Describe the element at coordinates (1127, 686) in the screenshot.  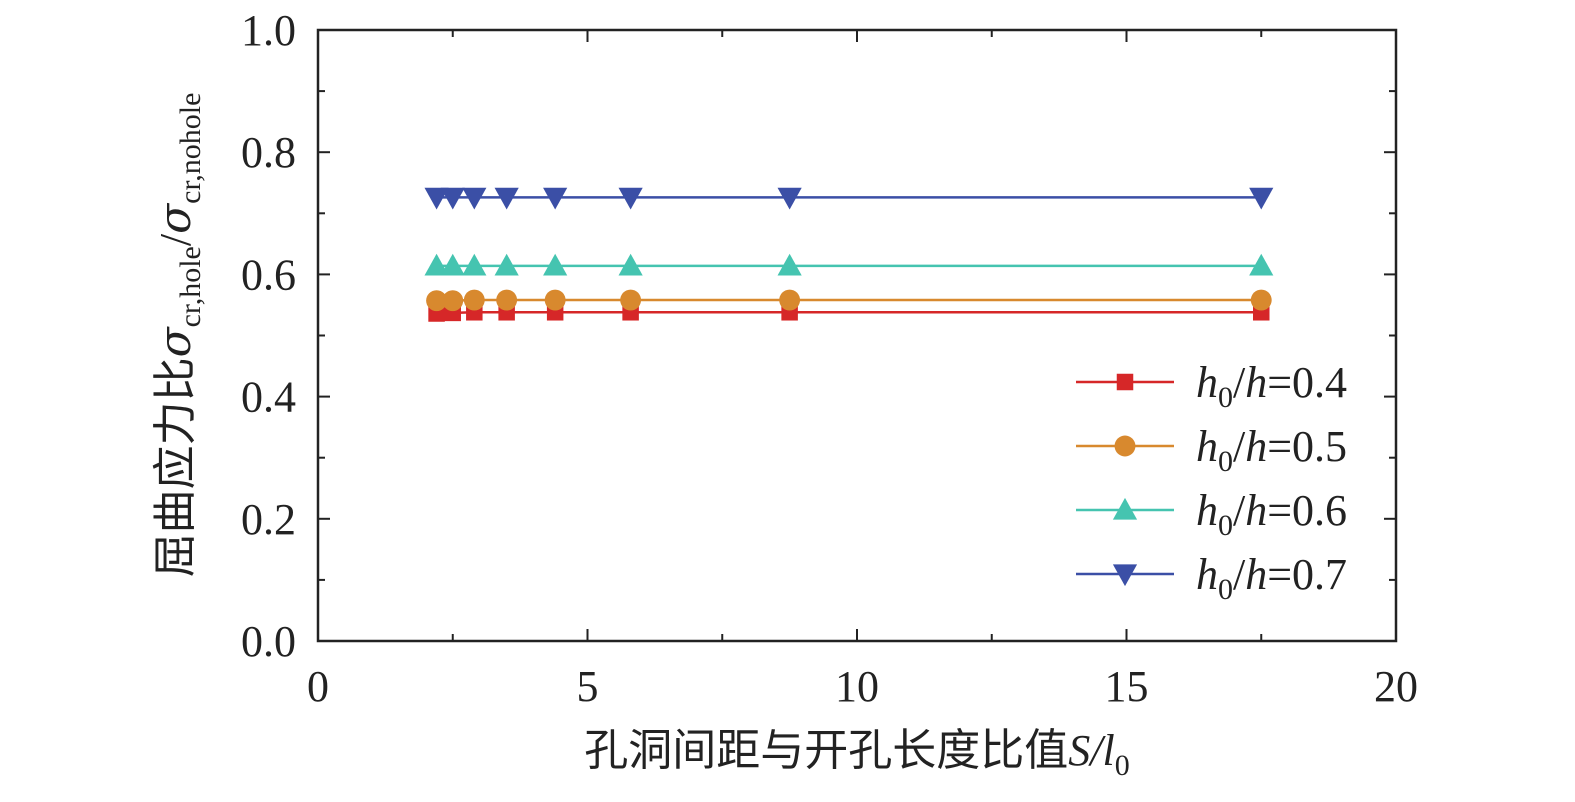
I see `x-tick-label: 15` at that location.